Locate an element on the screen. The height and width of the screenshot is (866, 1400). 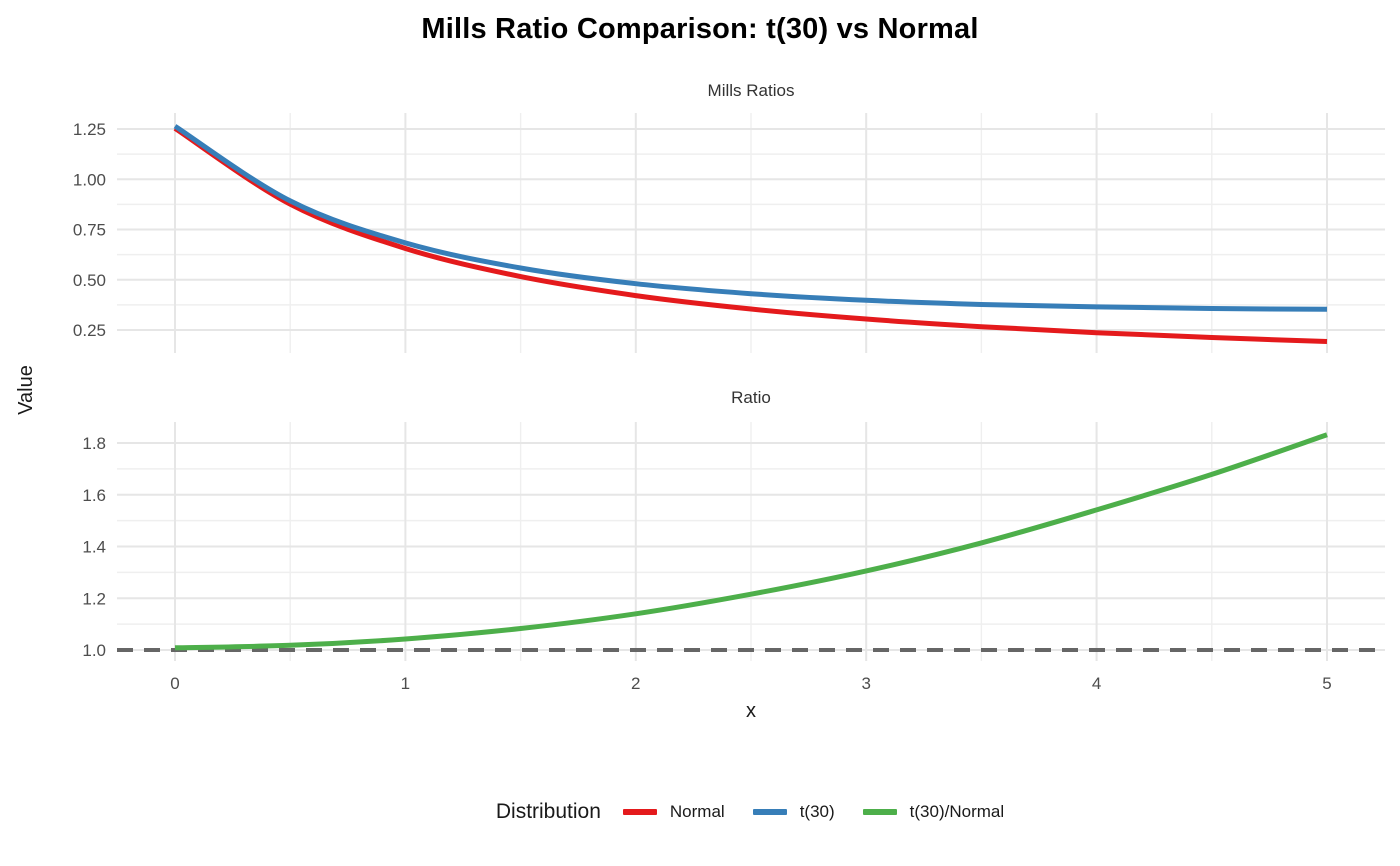
y-tick-label: 1.00 is located at coordinates (89, 179).